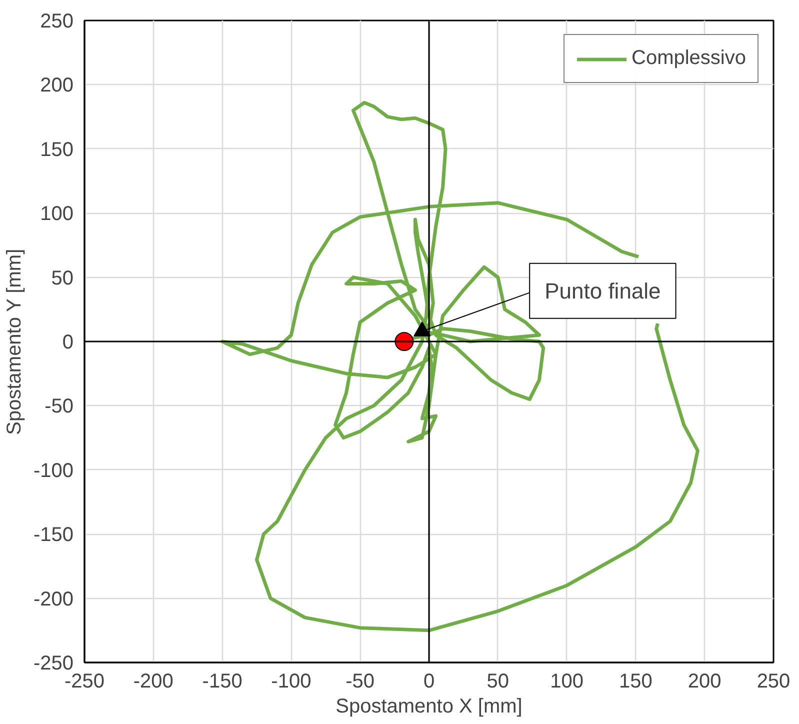  Describe the element at coordinates (429, 681) in the screenshot. I see `x-tick-label: 0` at that location.